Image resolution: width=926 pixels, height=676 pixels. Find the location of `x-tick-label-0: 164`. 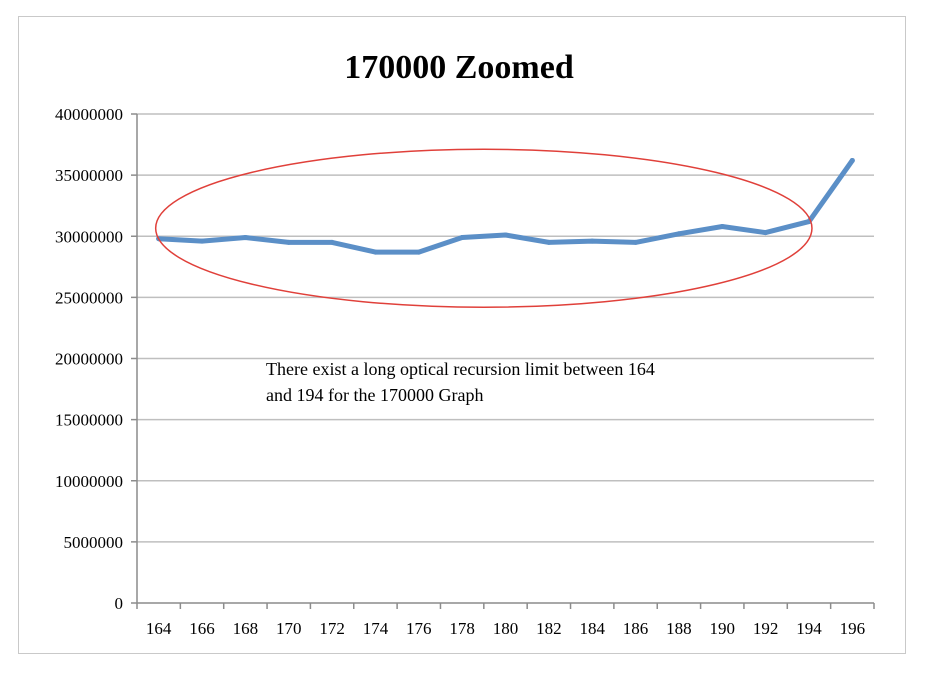

x-tick-label-0: 164 is located at coordinates (159, 628).